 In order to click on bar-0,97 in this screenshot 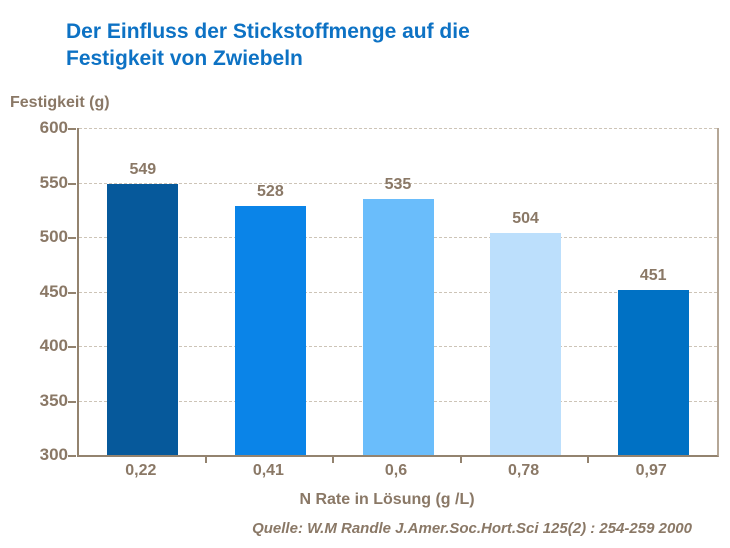, I will do `click(653, 372)`.